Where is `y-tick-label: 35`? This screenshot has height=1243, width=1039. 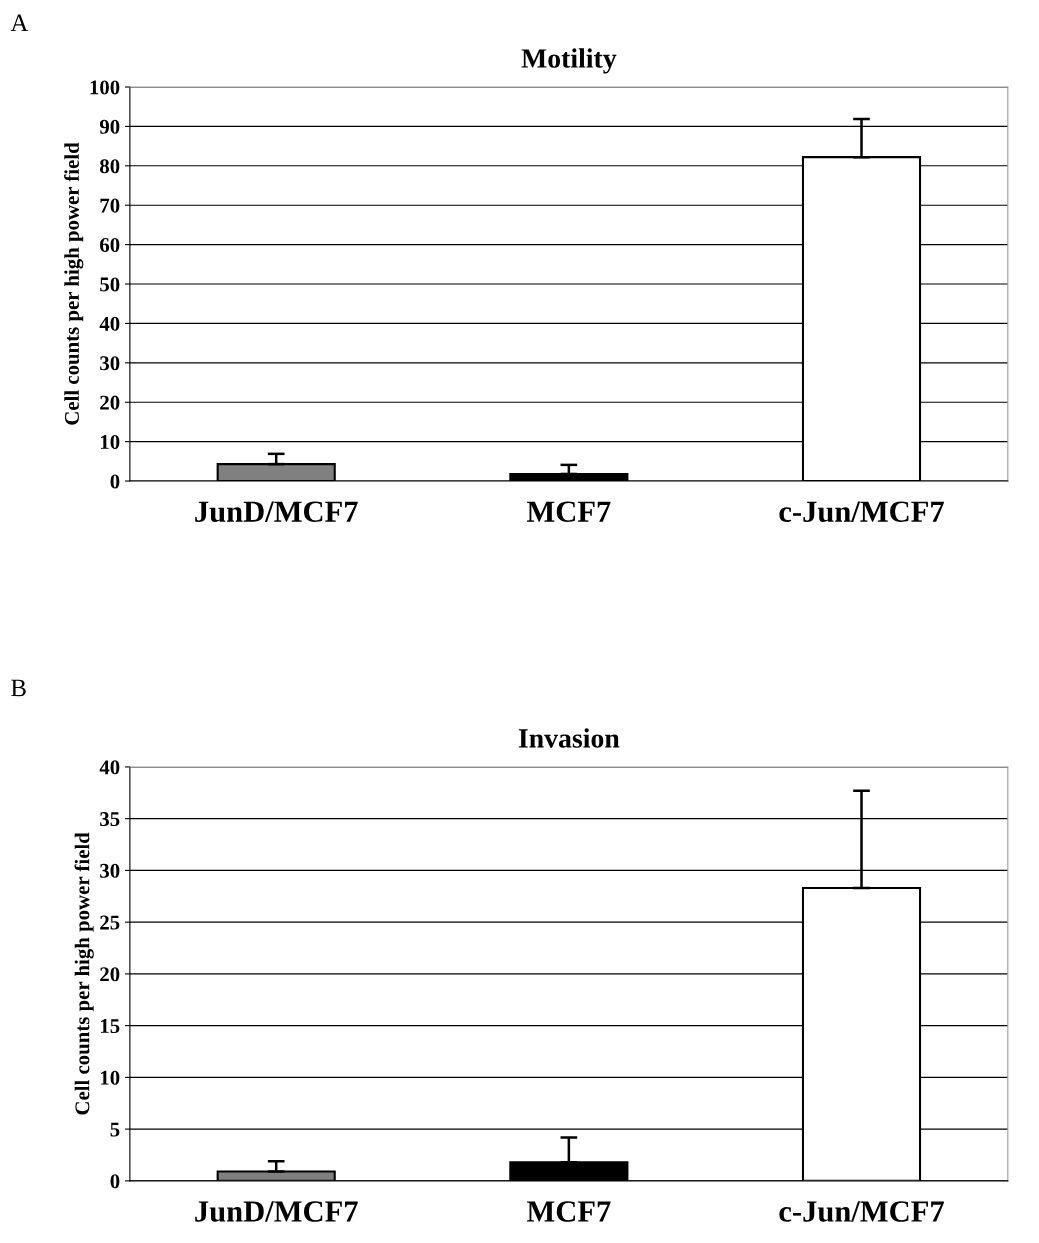 y-tick-label: 35 is located at coordinates (110, 819).